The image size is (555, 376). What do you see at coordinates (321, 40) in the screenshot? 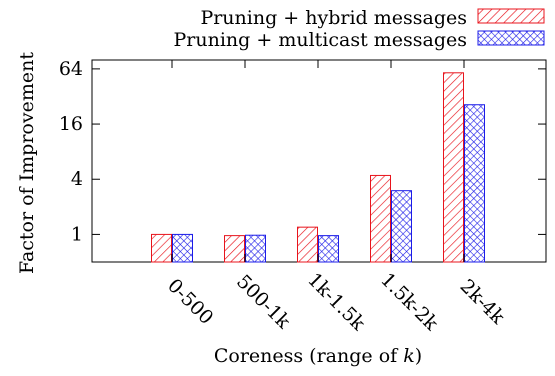
I see `legend-label-multicast: Pruning + multicast messages` at bounding box center [321, 40].